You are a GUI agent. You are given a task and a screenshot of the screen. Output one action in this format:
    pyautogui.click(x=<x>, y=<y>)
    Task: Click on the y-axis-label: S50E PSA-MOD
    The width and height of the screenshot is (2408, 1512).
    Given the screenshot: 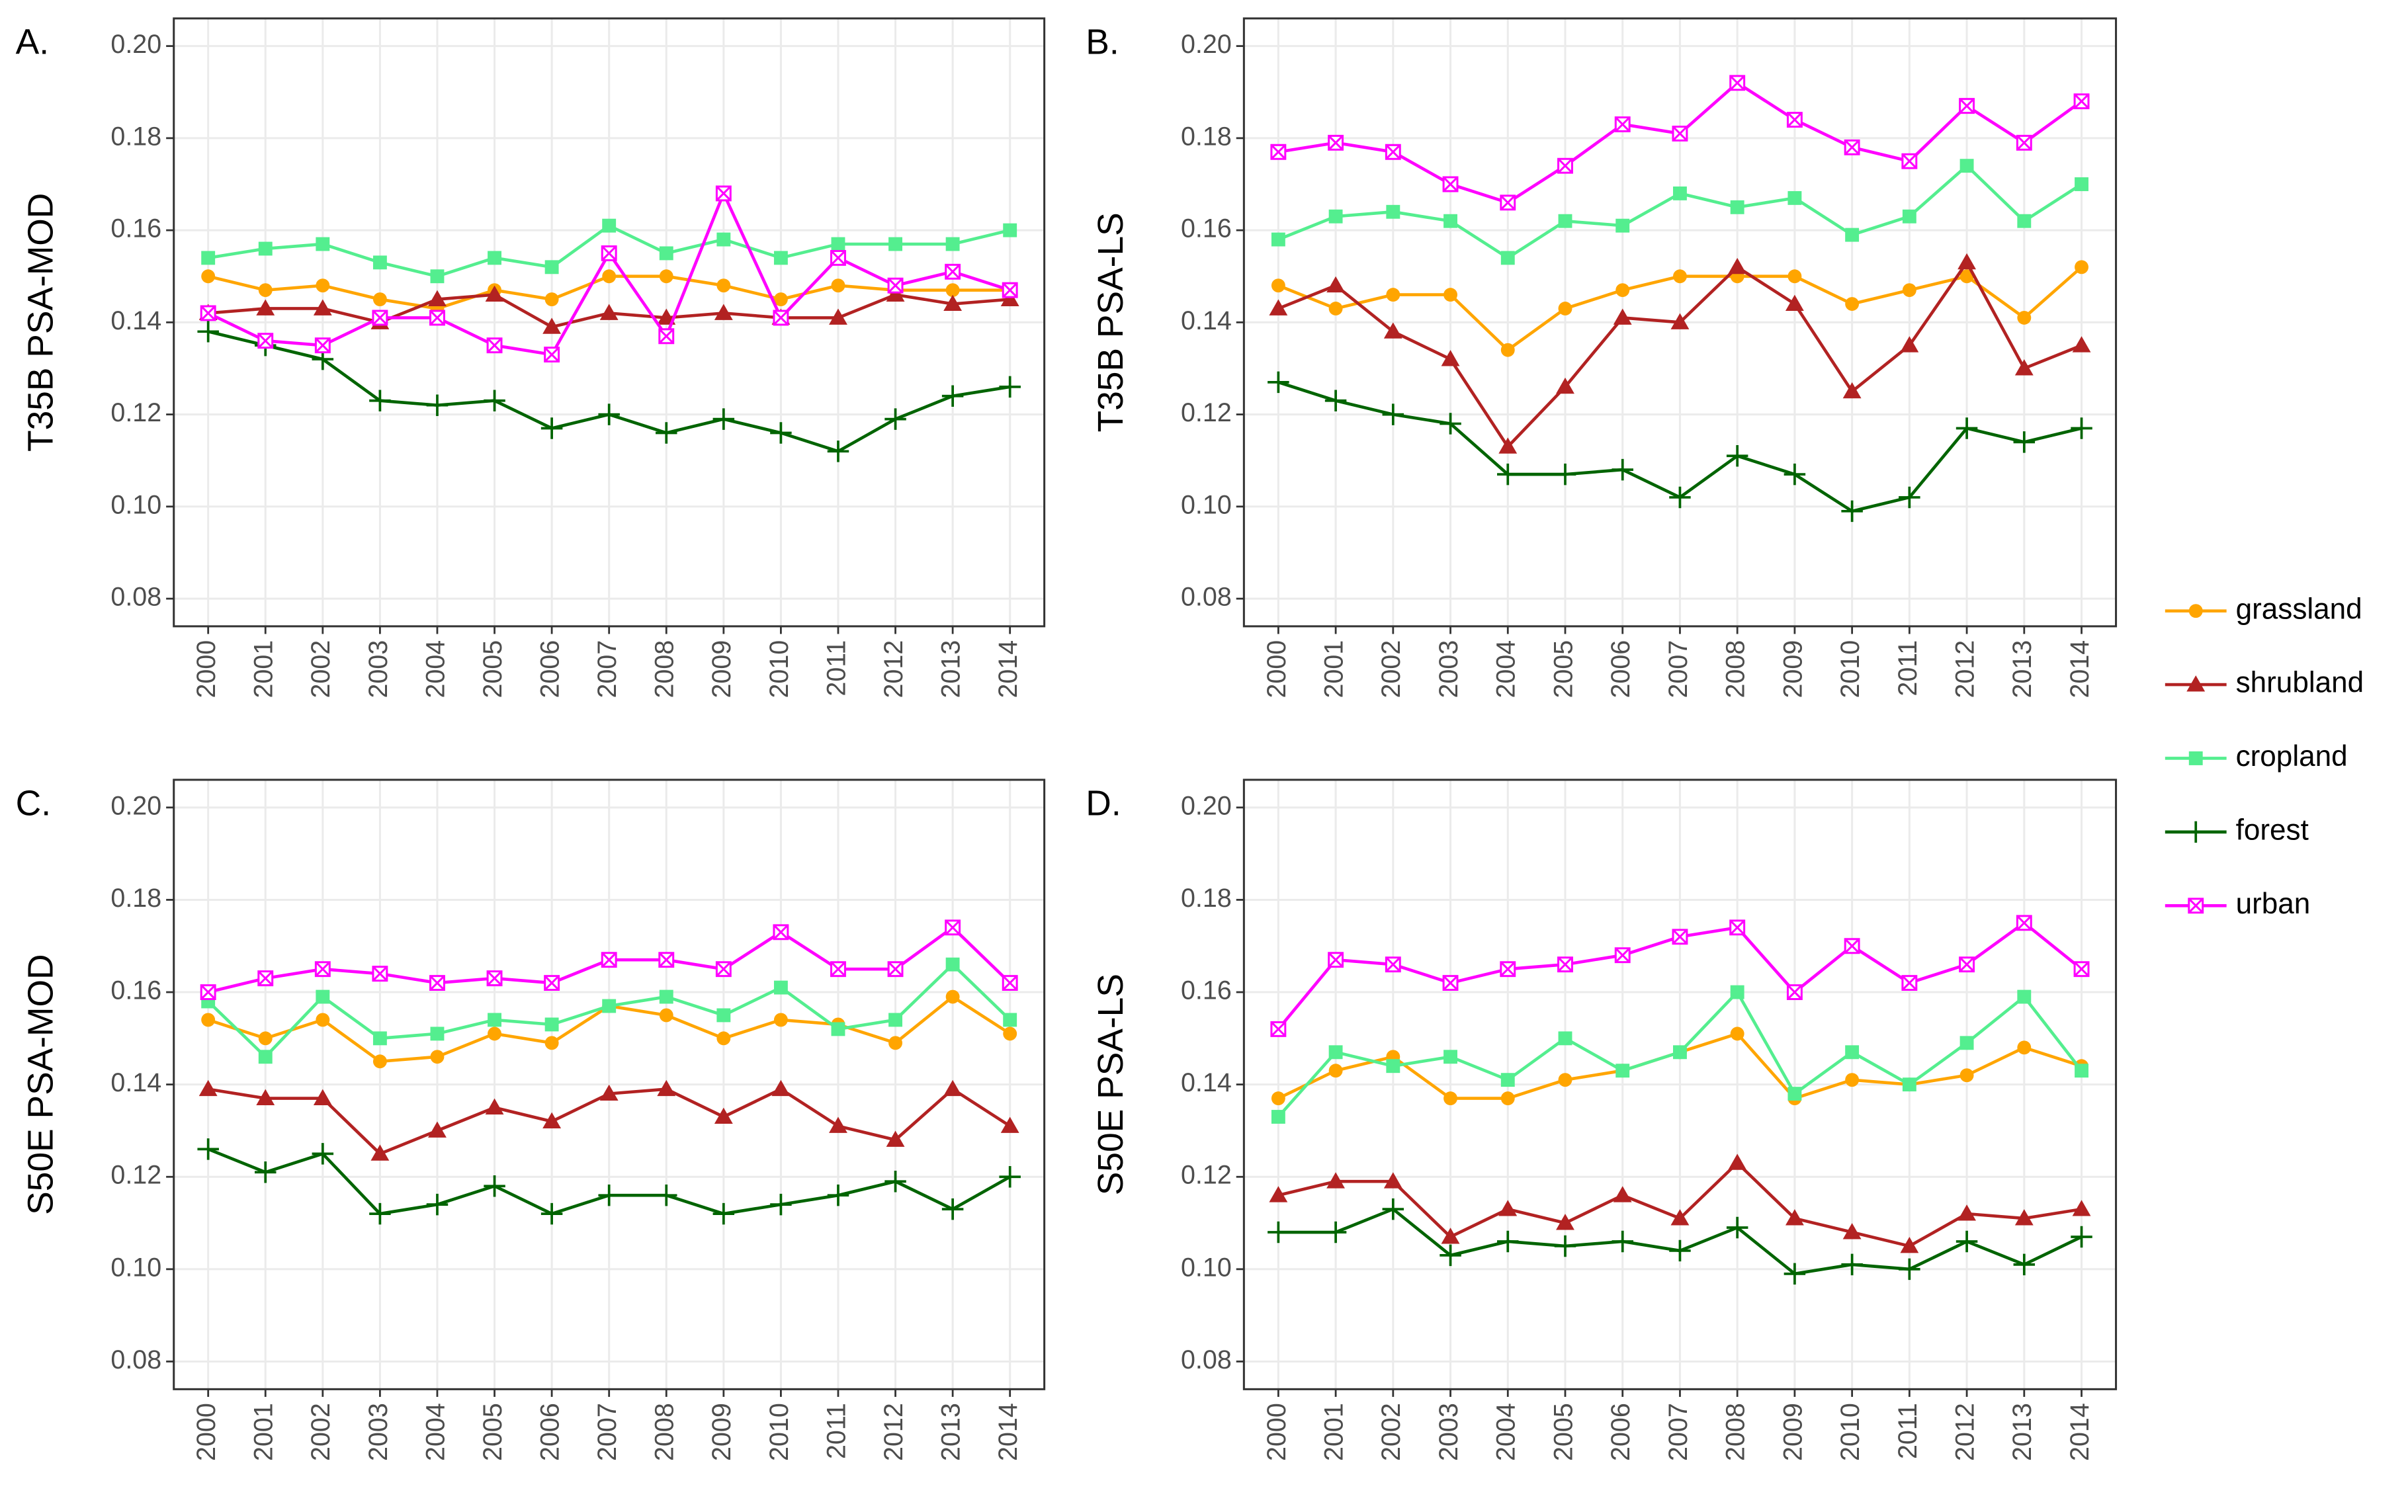 What is the action you would take?
    pyautogui.click(x=41, y=1084)
    